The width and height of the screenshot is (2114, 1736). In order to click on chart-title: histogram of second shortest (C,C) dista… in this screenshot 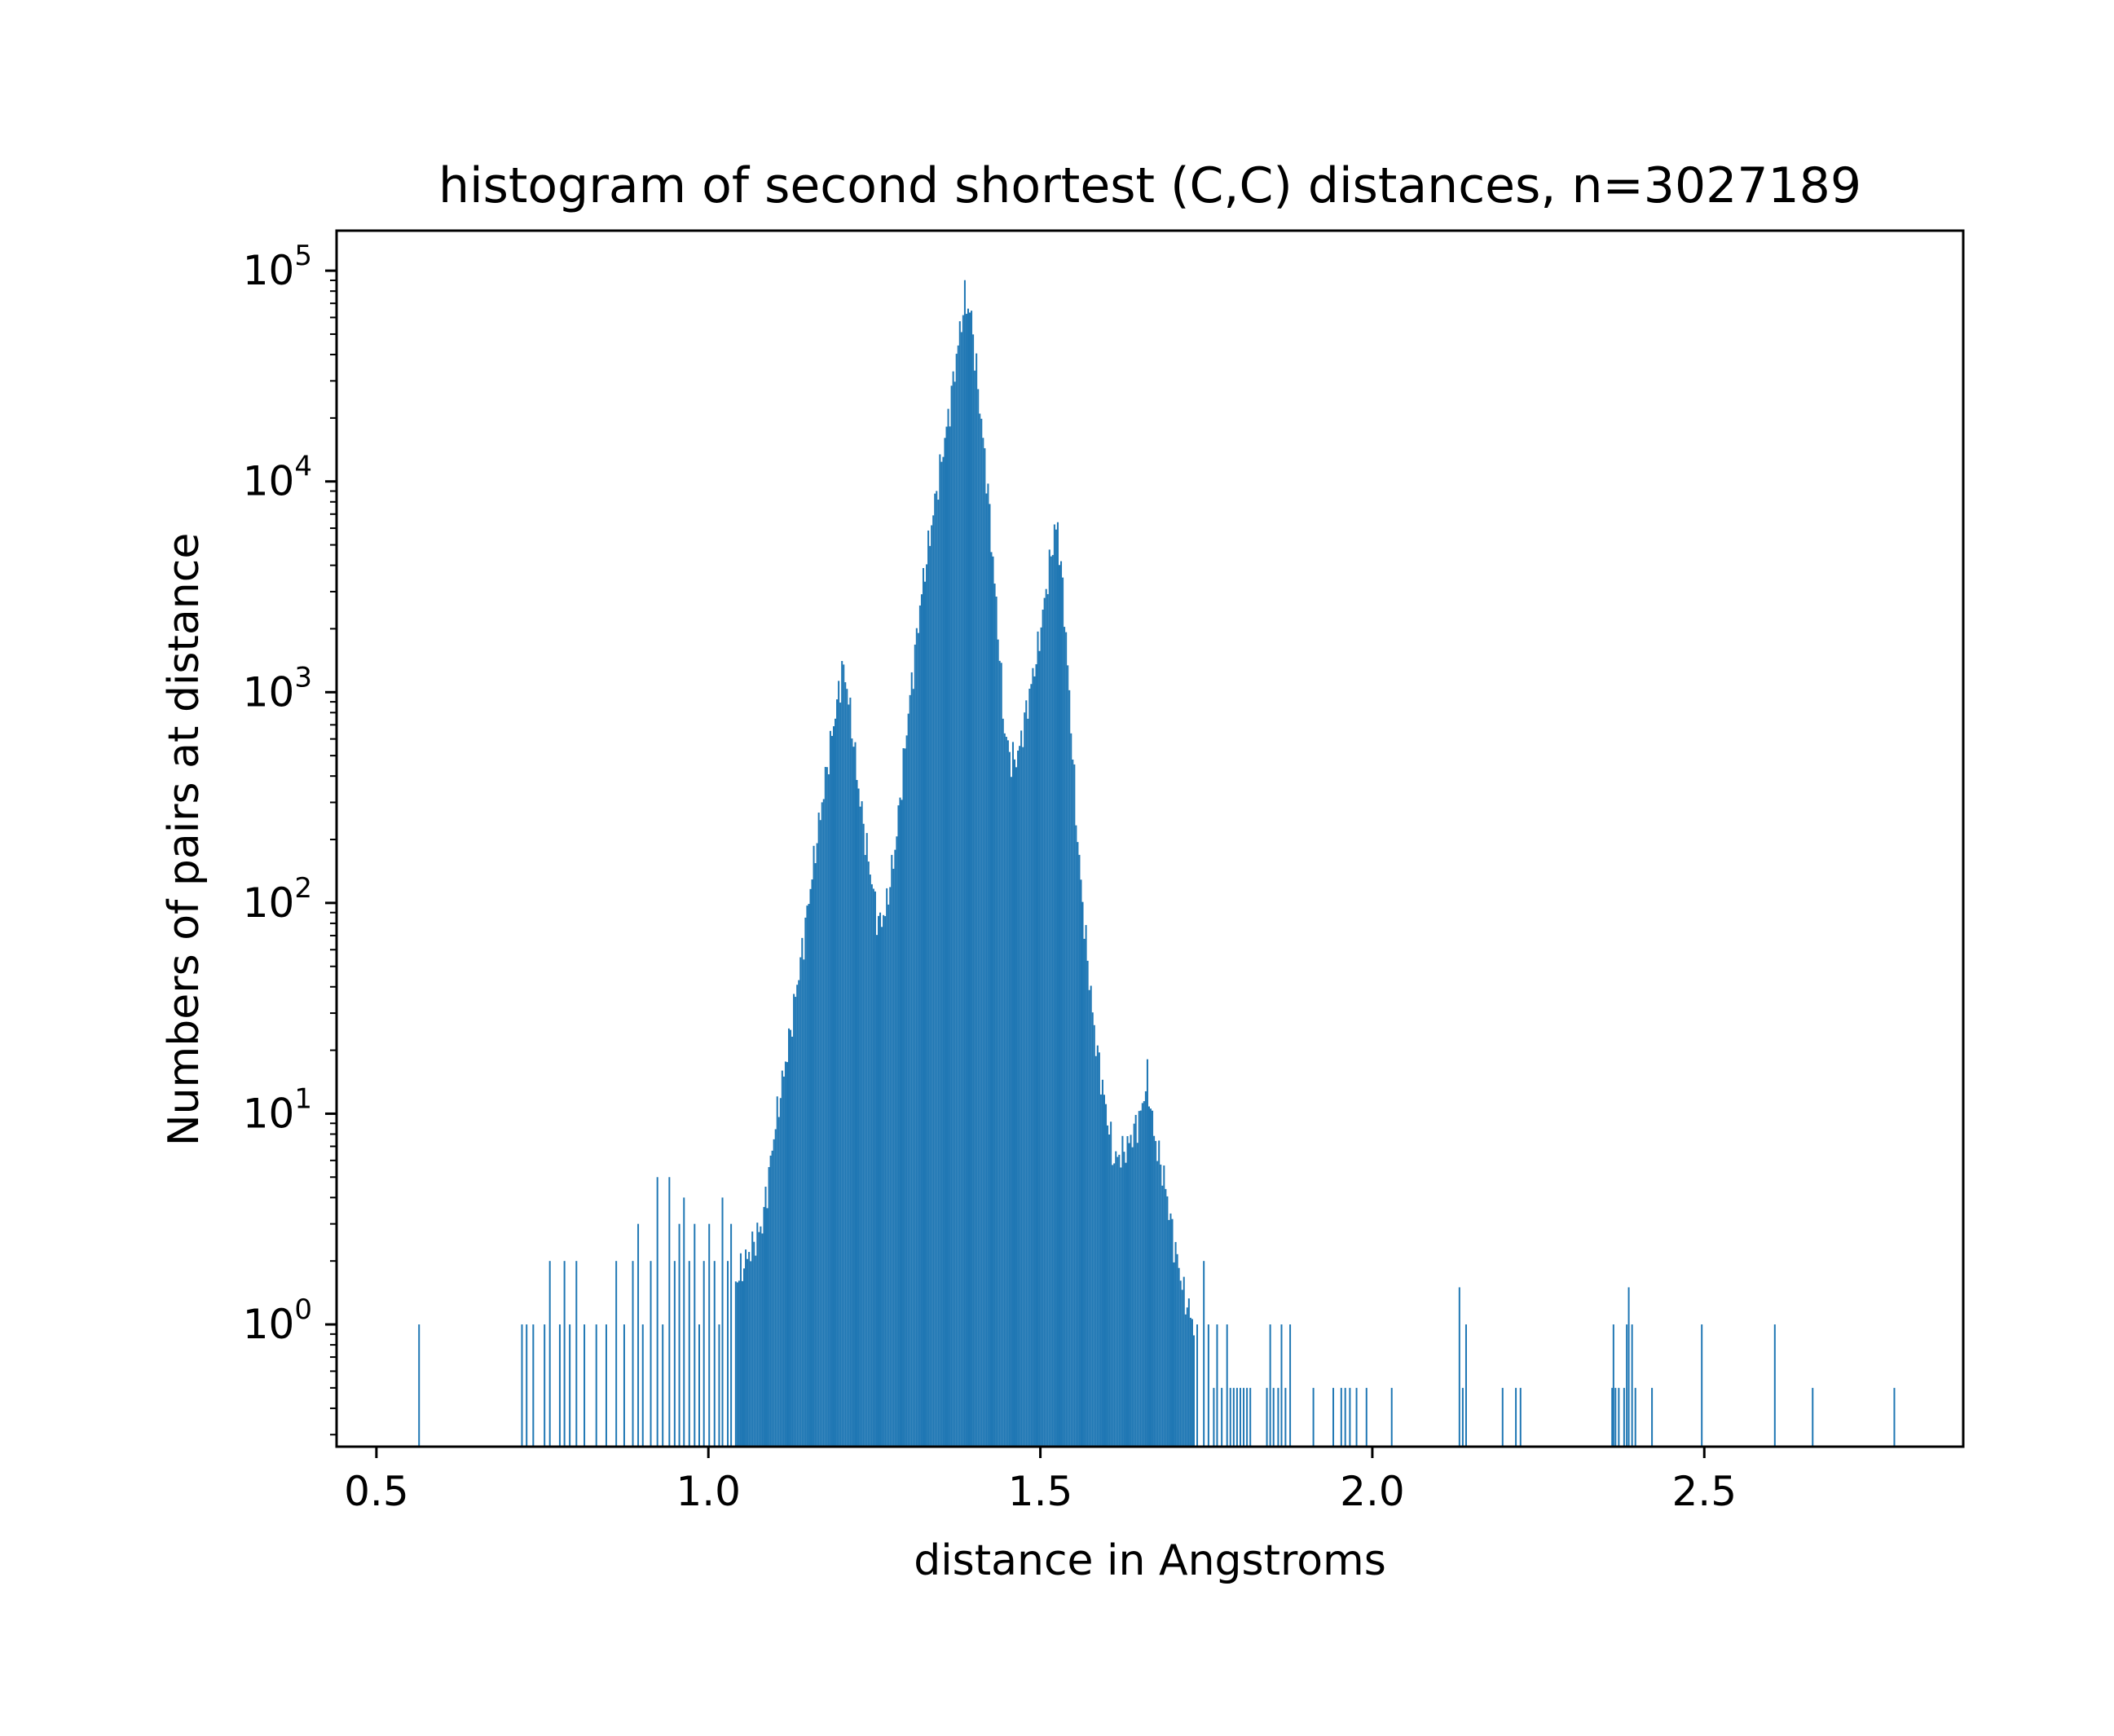, I will do `click(1149, 185)`.